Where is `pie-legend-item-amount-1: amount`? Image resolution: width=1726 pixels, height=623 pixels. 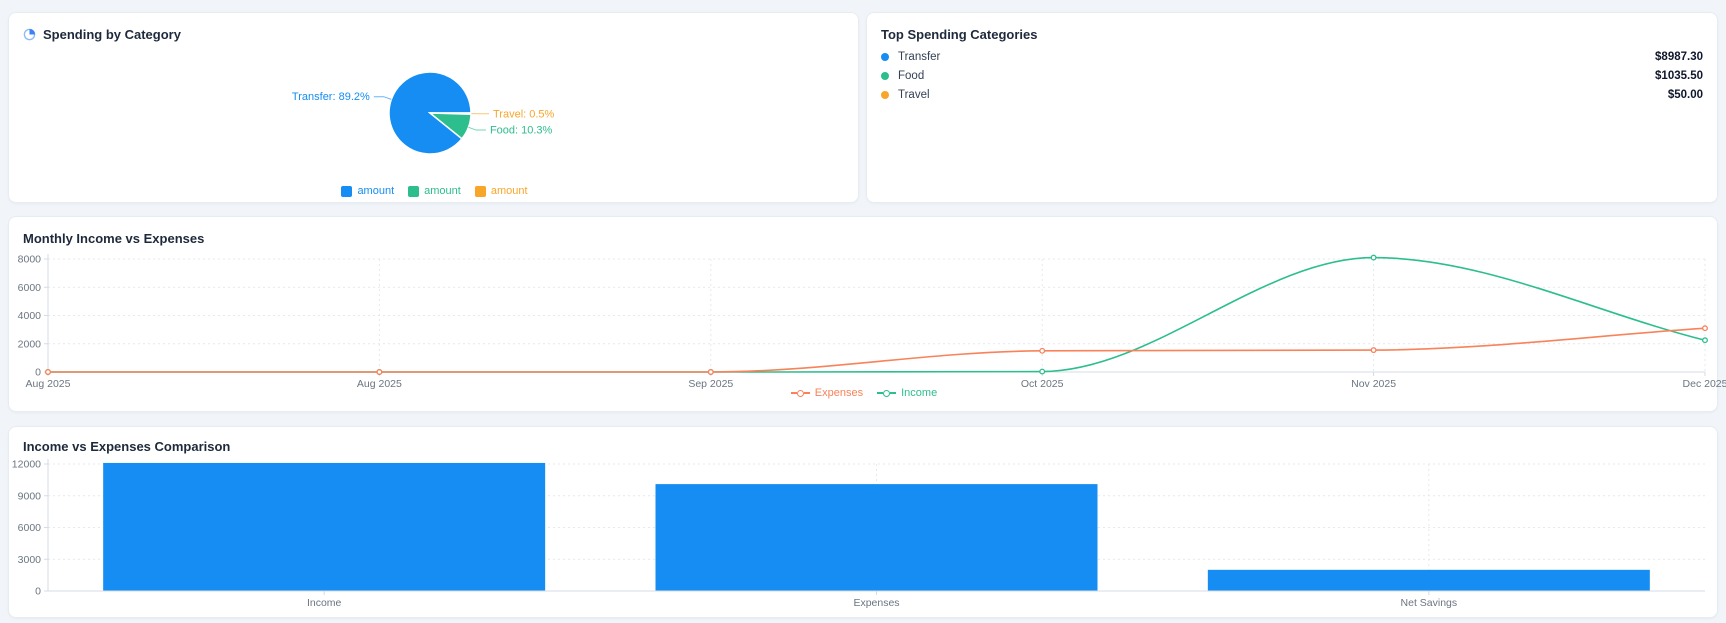 pie-legend-item-amount-1: amount is located at coordinates (367, 191).